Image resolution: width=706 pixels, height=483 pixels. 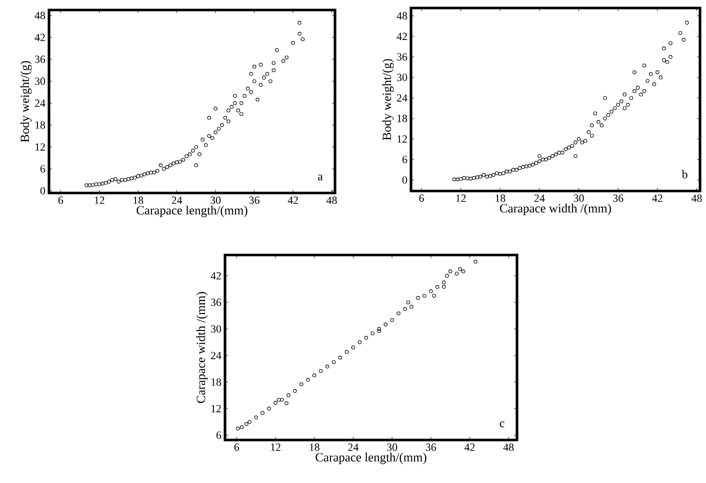 I want to click on y-axis-title: Carapace width /(mm), so click(x=202, y=347).